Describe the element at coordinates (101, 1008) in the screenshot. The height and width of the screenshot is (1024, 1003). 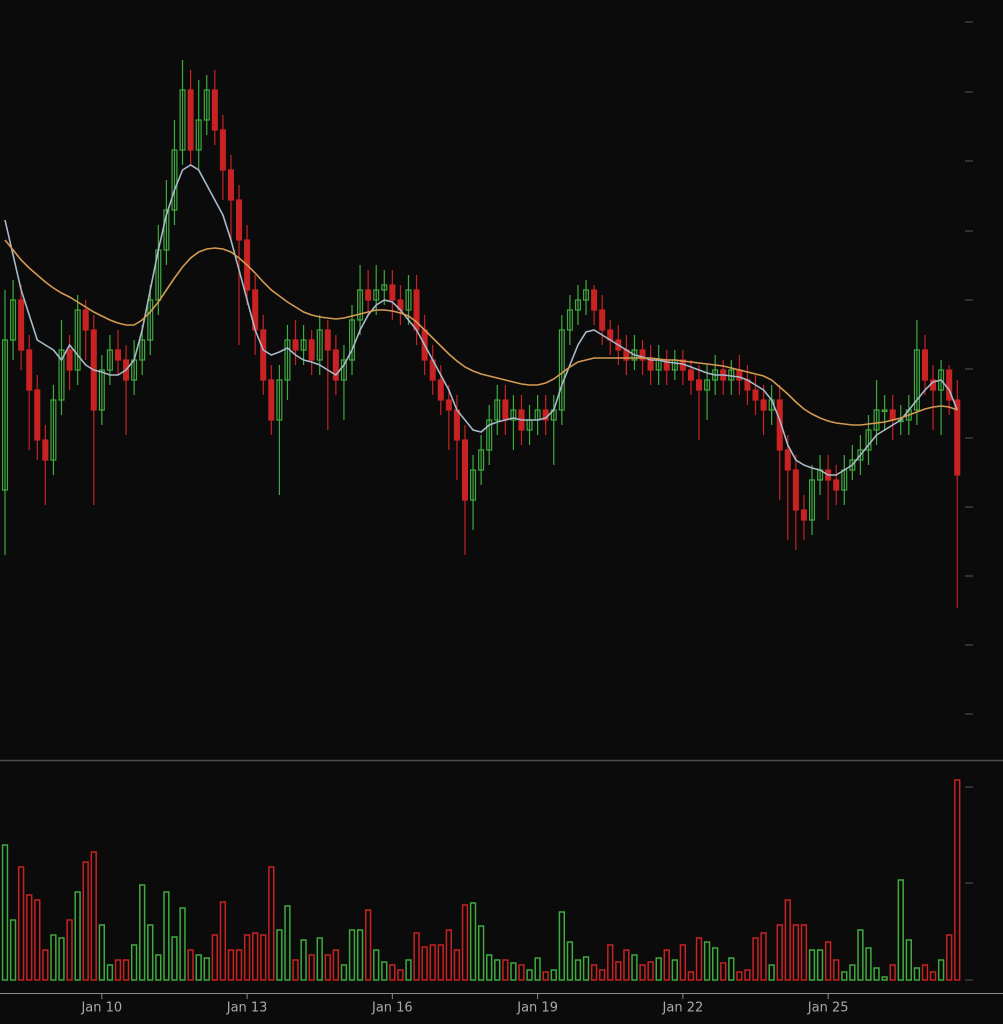
I see `x-tick-label: Jan 10` at that location.